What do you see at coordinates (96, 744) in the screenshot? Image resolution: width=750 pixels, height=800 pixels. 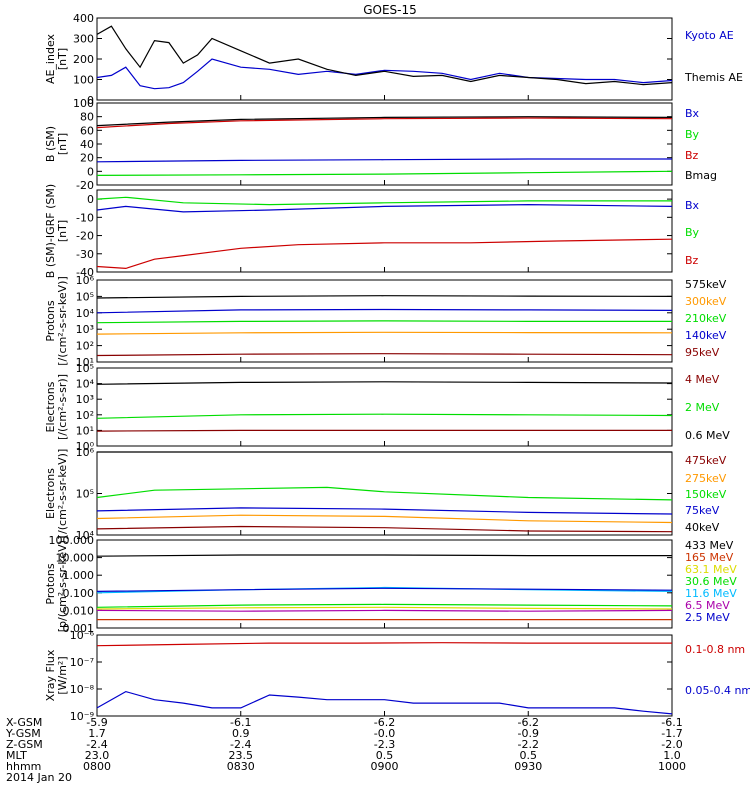 I see `x-tick-label: -2.4` at bounding box center [96, 744].